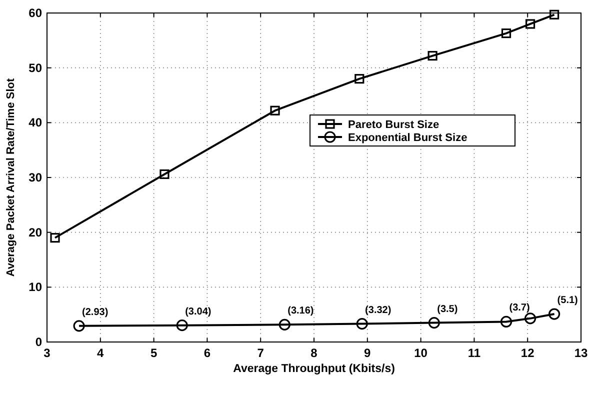  What do you see at coordinates (35, 177) in the screenshot?
I see `y-tick-label: 30` at bounding box center [35, 177].